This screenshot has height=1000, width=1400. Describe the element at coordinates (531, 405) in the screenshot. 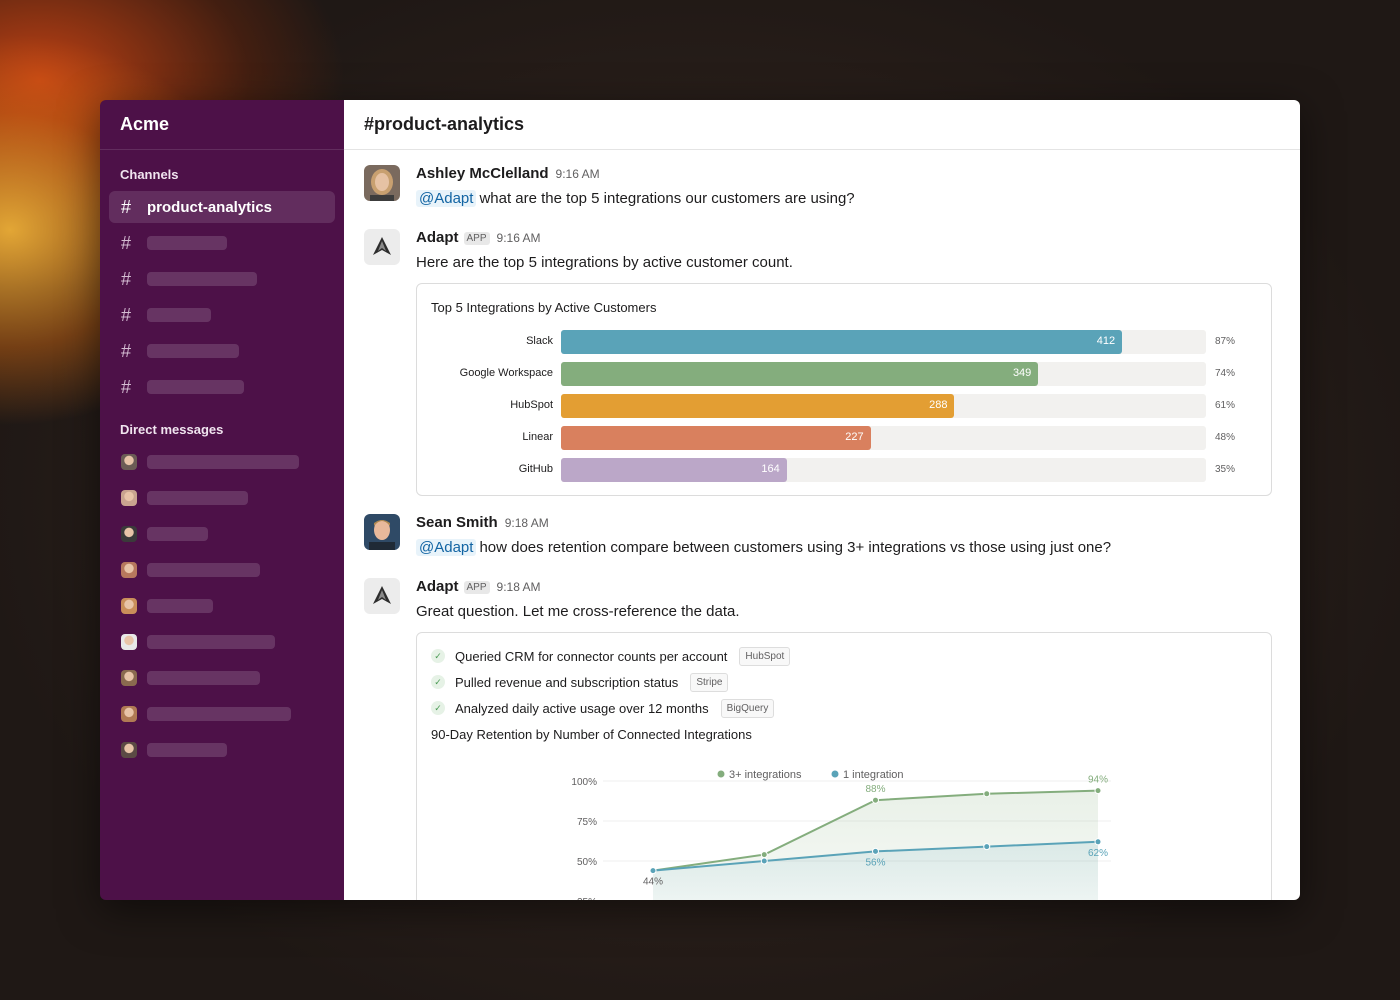

I see `bar-label: HubSpot` at that location.